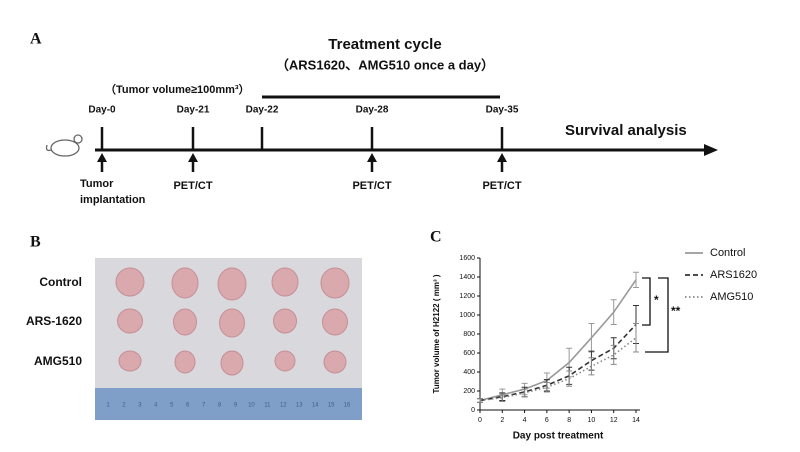 This screenshot has width=800, height=452. Describe the element at coordinates (467, 258) in the screenshot. I see `y-tick-label: 1600` at that location.